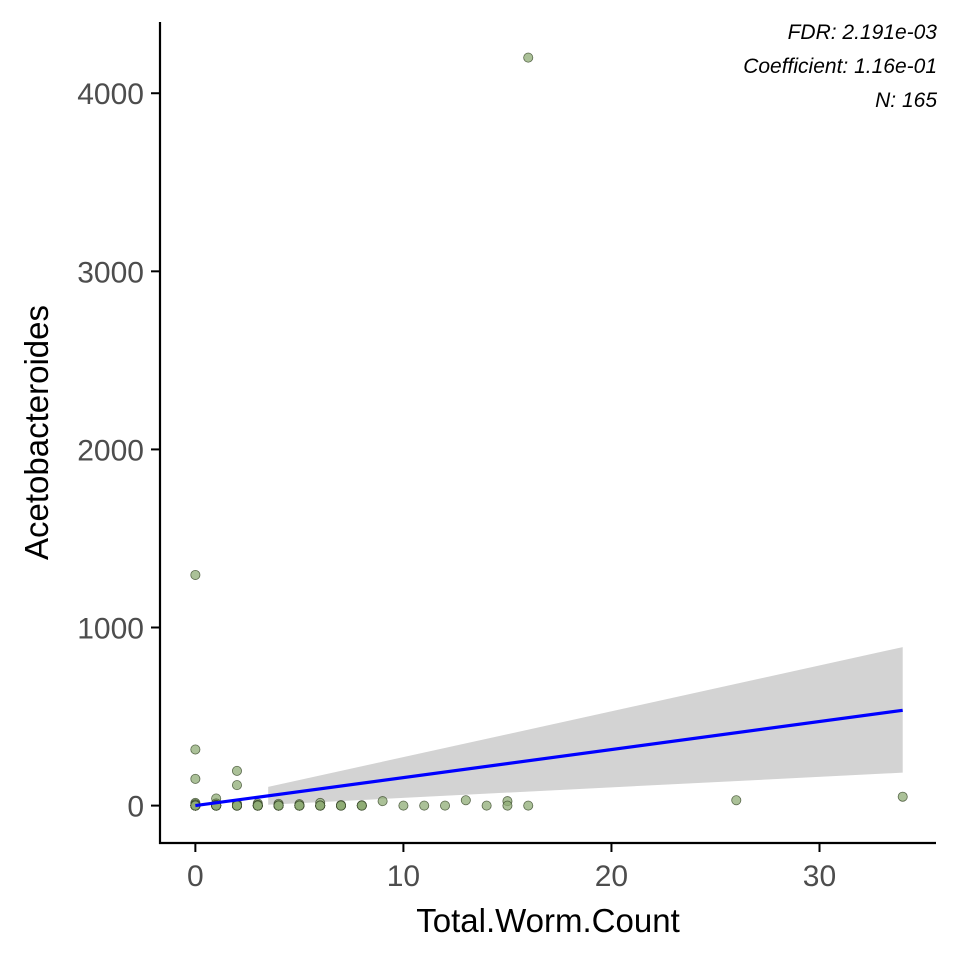 This screenshot has width=960, height=965. I want to click on stat-annotation: Coefficient: 1.16e-01, so click(840, 66).